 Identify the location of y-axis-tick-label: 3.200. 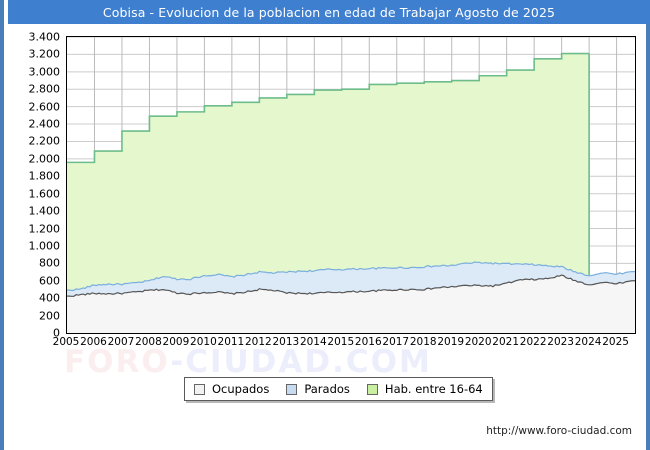
(44, 54).